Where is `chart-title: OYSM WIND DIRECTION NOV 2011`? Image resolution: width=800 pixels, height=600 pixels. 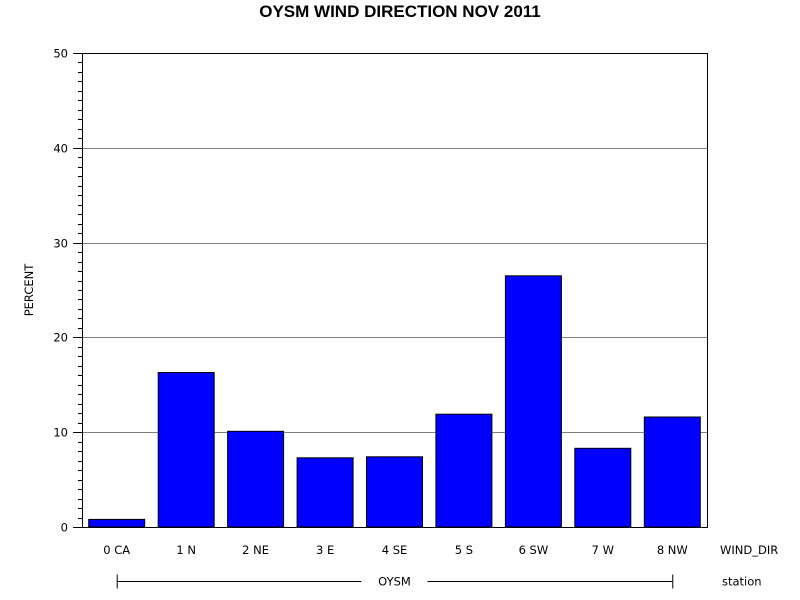 chart-title: OYSM WIND DIRECTION NOV 2011 is located at coordinates (400, 11).